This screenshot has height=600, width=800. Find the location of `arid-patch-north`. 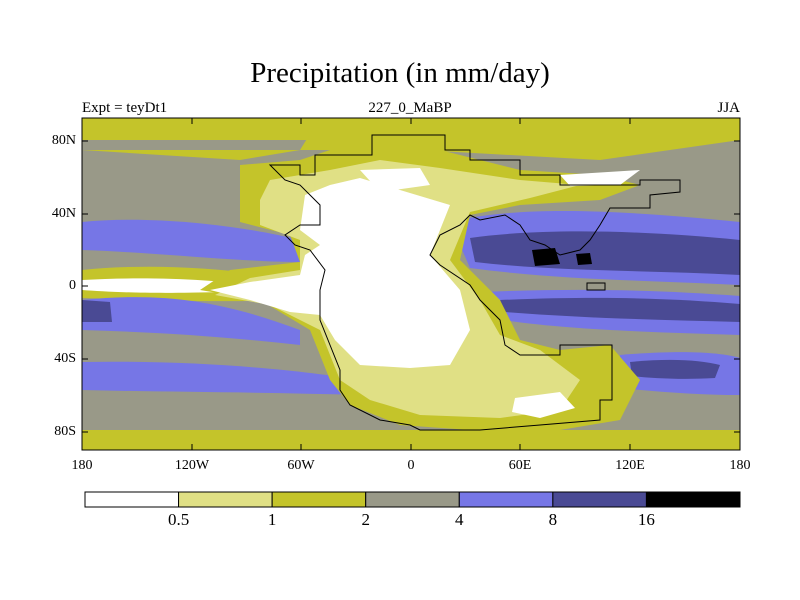

arid-patch-north is located at coordinates (395, 180).